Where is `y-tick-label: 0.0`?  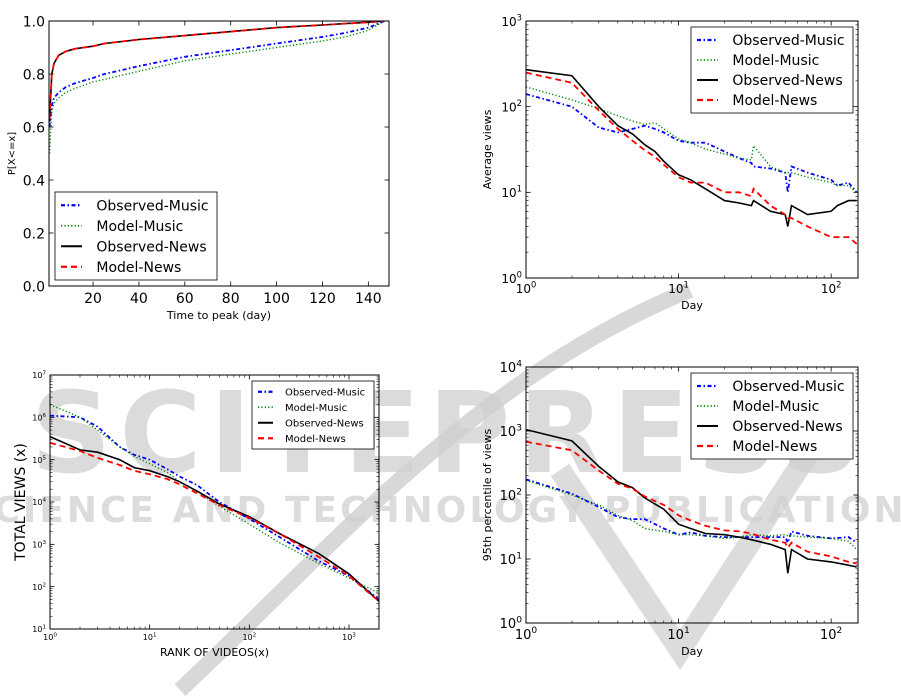
y-tick-label: 0.0 is located at coordinates (34, 288).